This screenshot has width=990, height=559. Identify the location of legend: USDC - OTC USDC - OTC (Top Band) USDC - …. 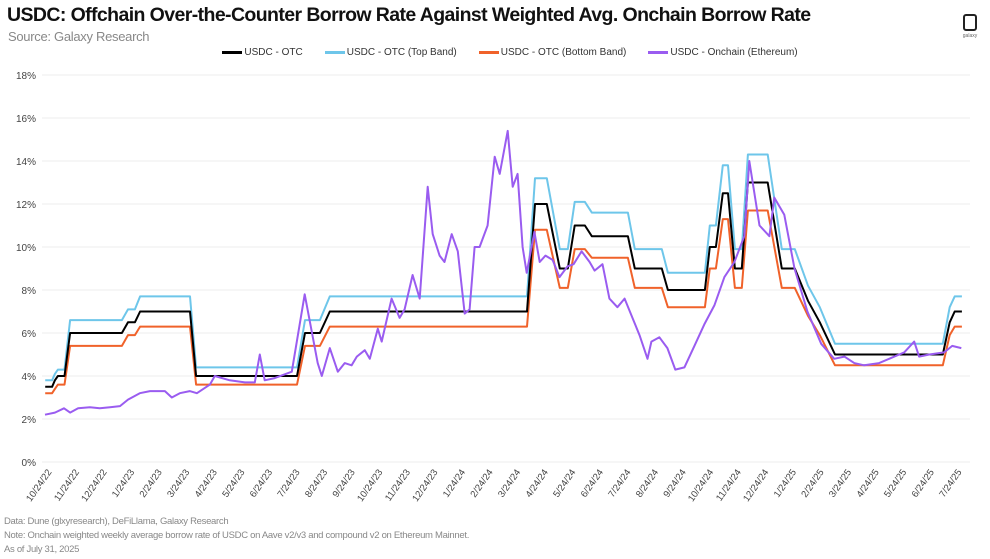
(495, 52).